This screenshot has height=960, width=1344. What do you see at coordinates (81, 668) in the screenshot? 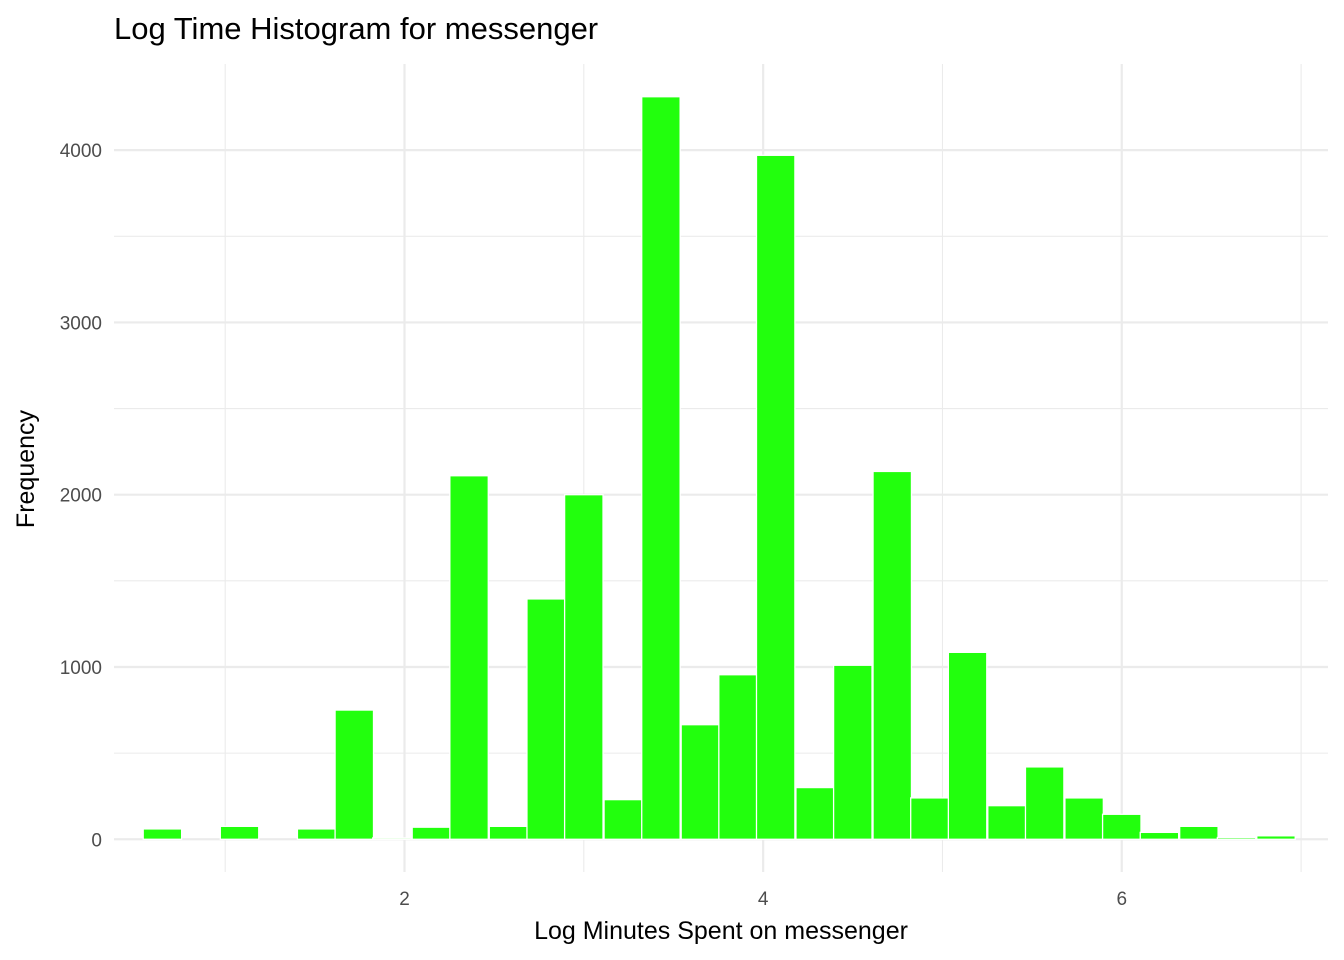
I see `y-tick-label: 1000` at bounding box center [81, 668].